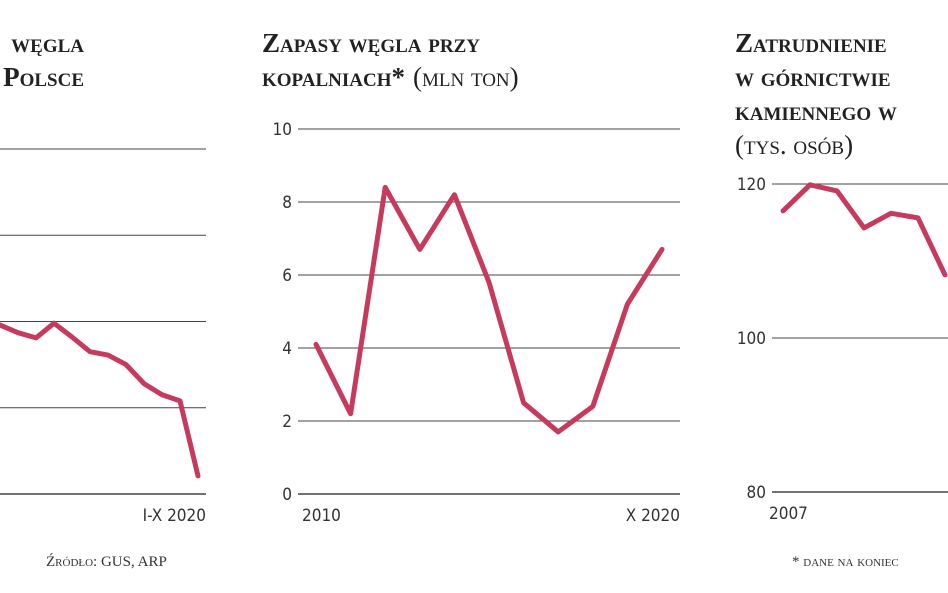 This screenshot has height=593, width=948. What do you see at coordinates (811, 43) in the screenshot?
I see `chart-title: Zatrudnienie` at bounding box center [811, 43].